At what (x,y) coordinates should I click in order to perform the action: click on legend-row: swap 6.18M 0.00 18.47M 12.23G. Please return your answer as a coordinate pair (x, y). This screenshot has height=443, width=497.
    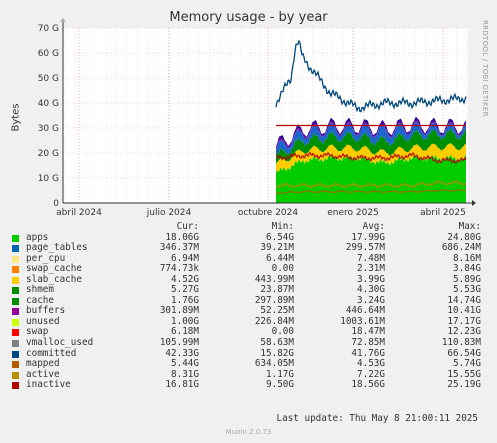
    Looking at the image, I should click on (247, 332).